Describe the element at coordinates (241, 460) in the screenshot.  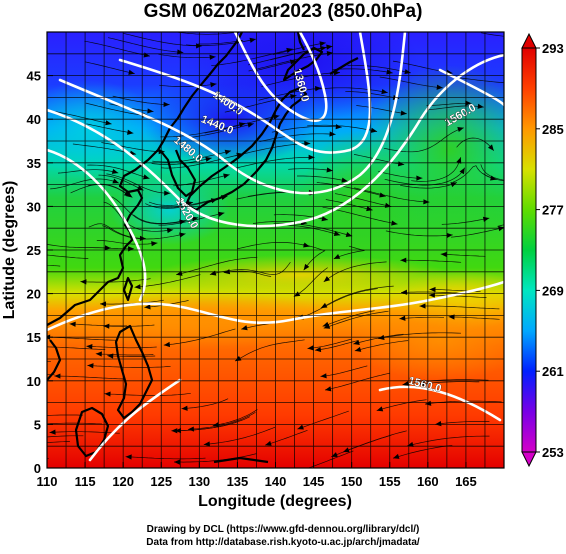
I see `coast-new-guinea` at that location.